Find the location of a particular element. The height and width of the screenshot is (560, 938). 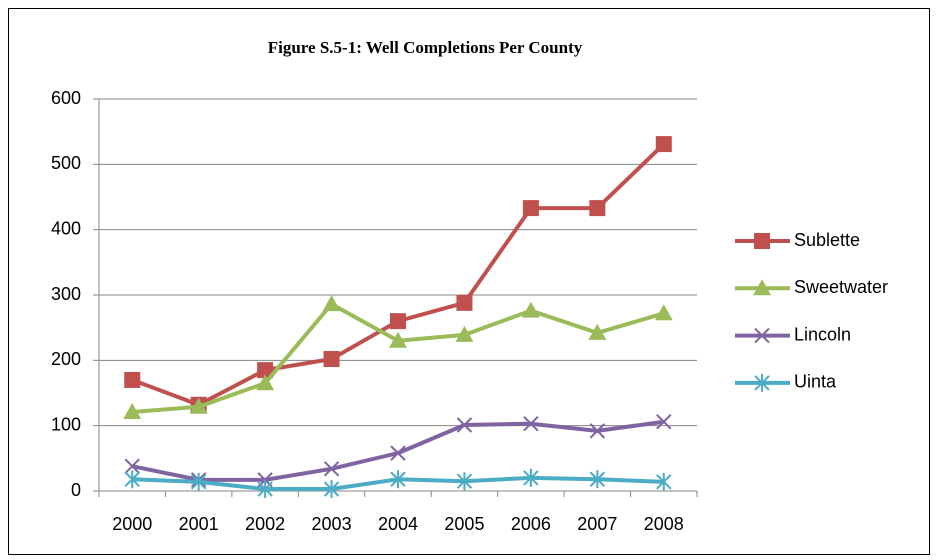

x-tick-label: 2002 is located at coordinates (265, 524).